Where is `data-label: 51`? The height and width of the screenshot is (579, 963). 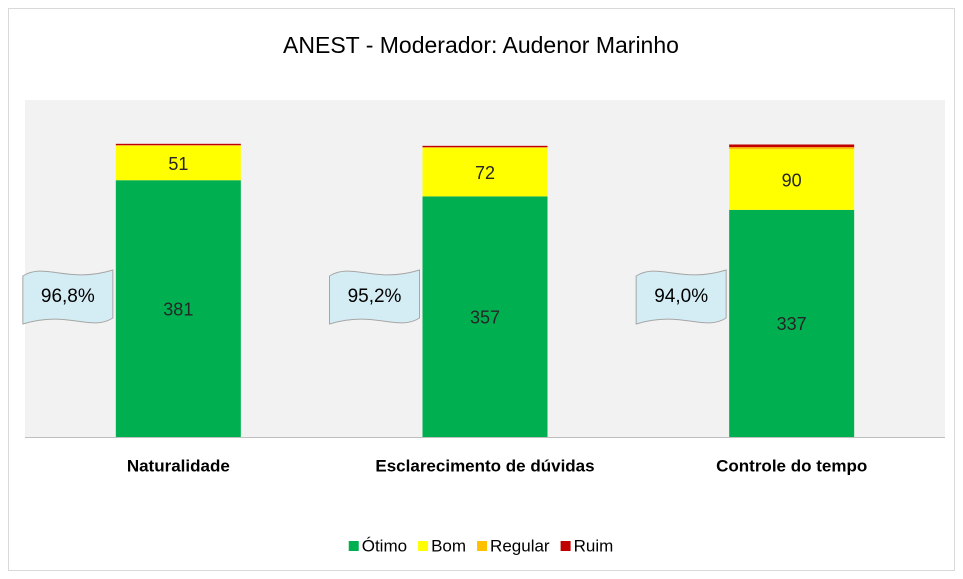
data-label: 51 is located at coordinates (178, 164).